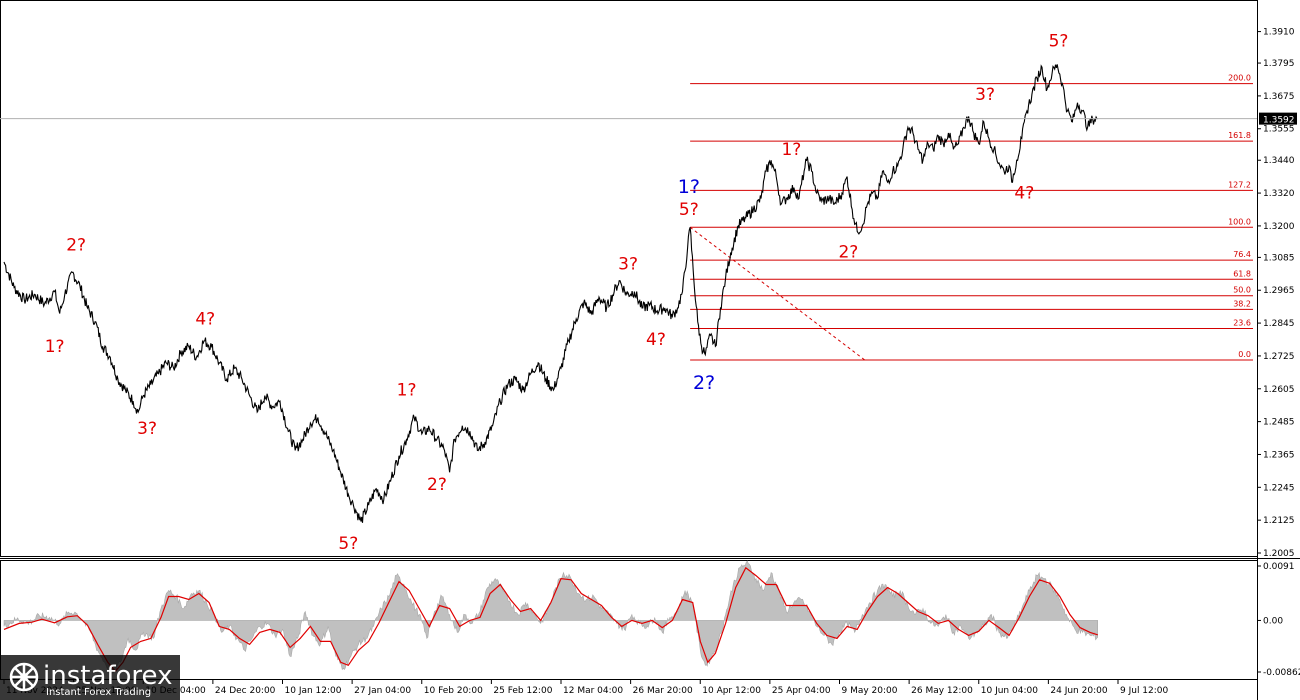 The image size is (1300, 700). What do you see at coordinates (24, 677) in the screenshot?
I see `instaforex-logo-icon` at bounding box center [24, 677].